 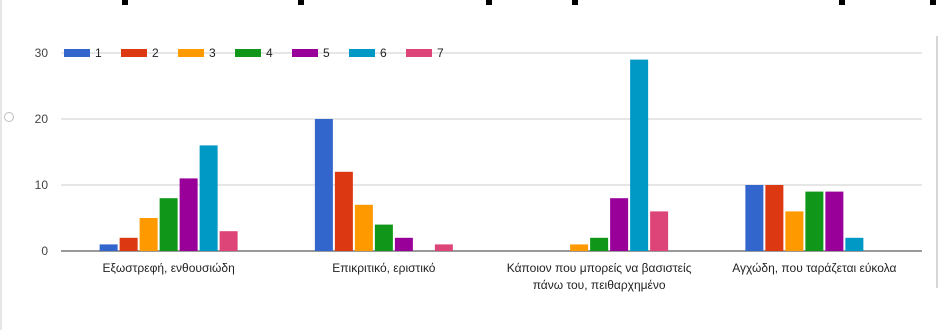 I want to click on legend-label: 6, so click(x=383, y=53).